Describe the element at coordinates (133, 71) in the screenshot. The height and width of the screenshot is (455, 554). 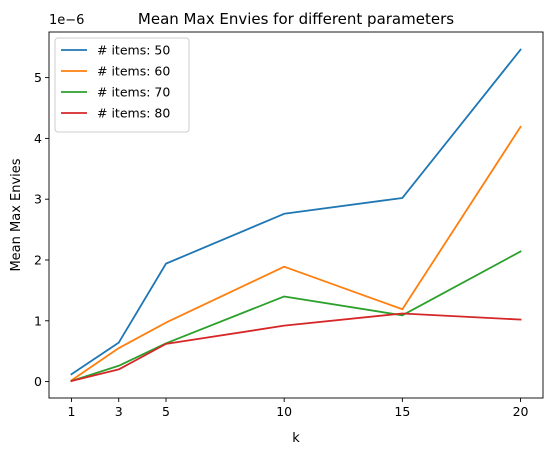
I see `legend-label: # items: 60` at that location.